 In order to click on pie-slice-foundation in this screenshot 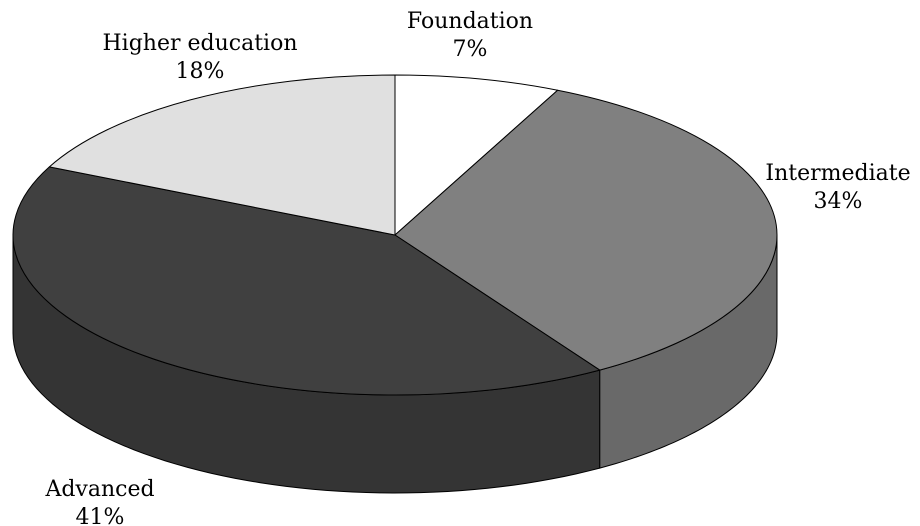, I will do `click(476, 155)`.